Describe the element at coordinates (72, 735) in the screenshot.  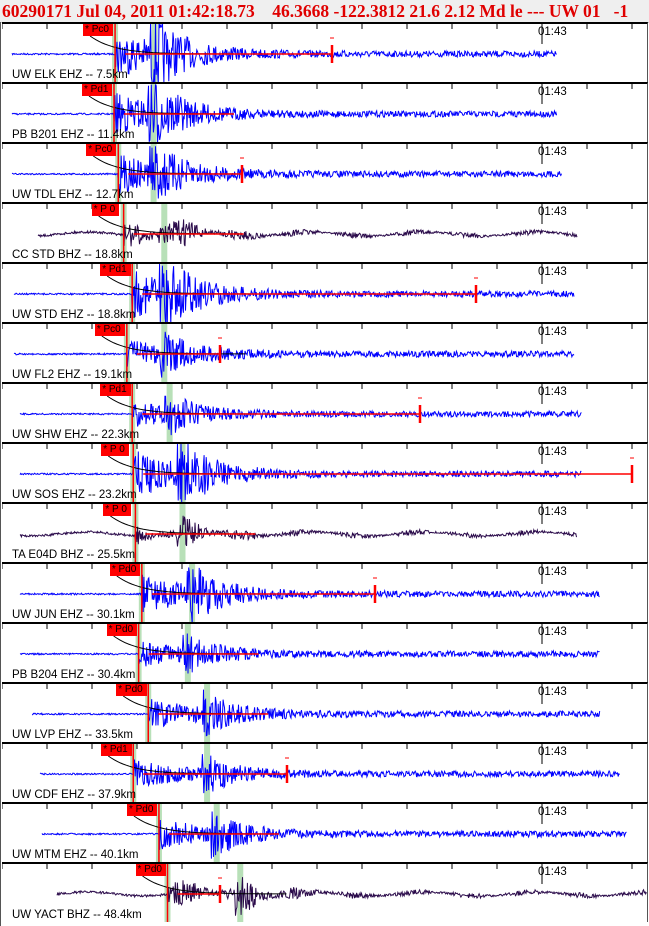
I see `station-label: UW LVP EHZ -- 33.5km` at that location.